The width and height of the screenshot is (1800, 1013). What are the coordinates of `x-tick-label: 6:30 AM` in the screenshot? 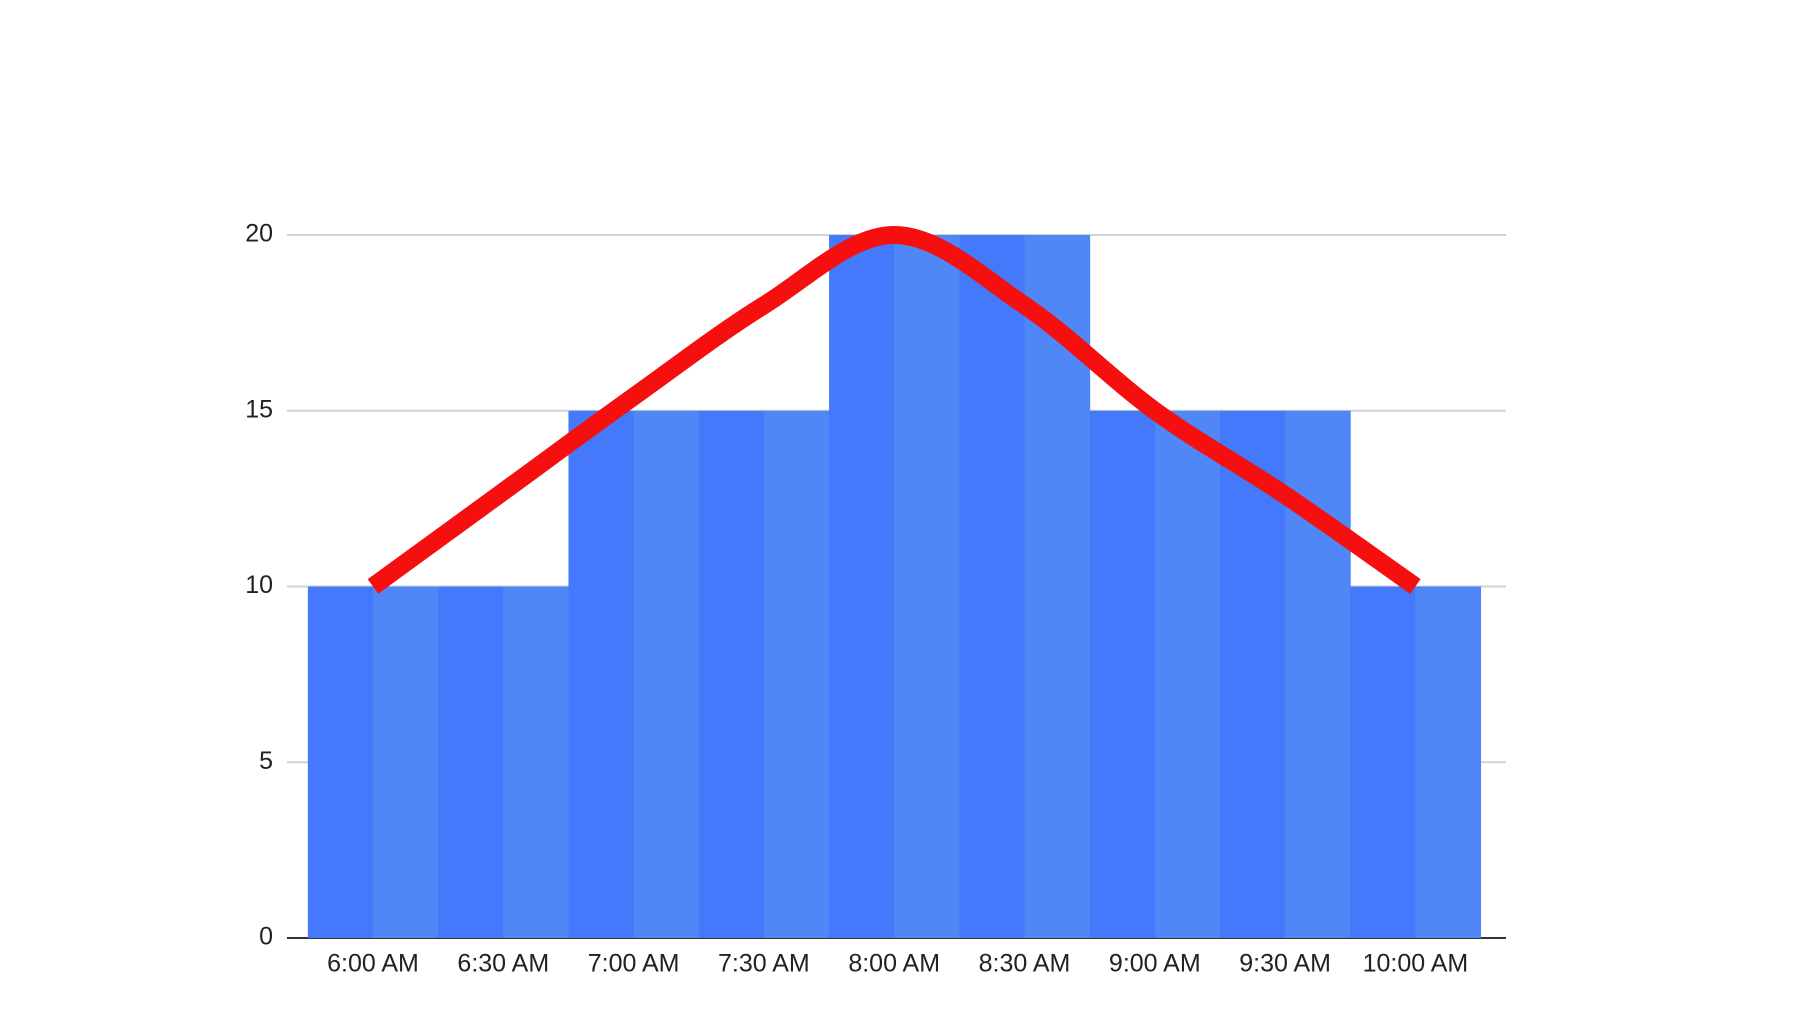 It's located at (503, 964).